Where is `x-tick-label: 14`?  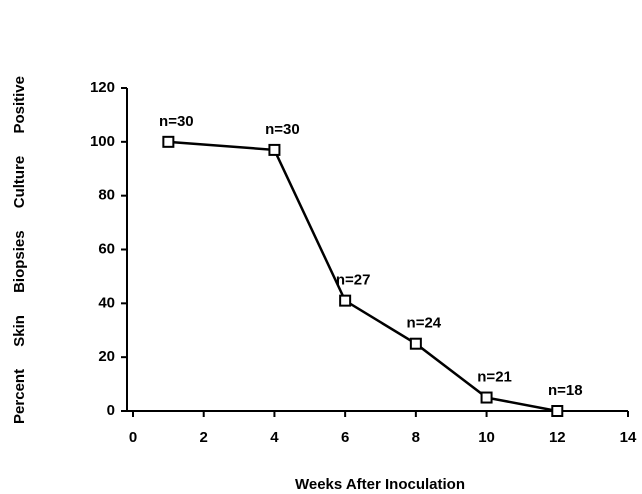 x-tick-label: 14 is located at coordinates (628, 437).